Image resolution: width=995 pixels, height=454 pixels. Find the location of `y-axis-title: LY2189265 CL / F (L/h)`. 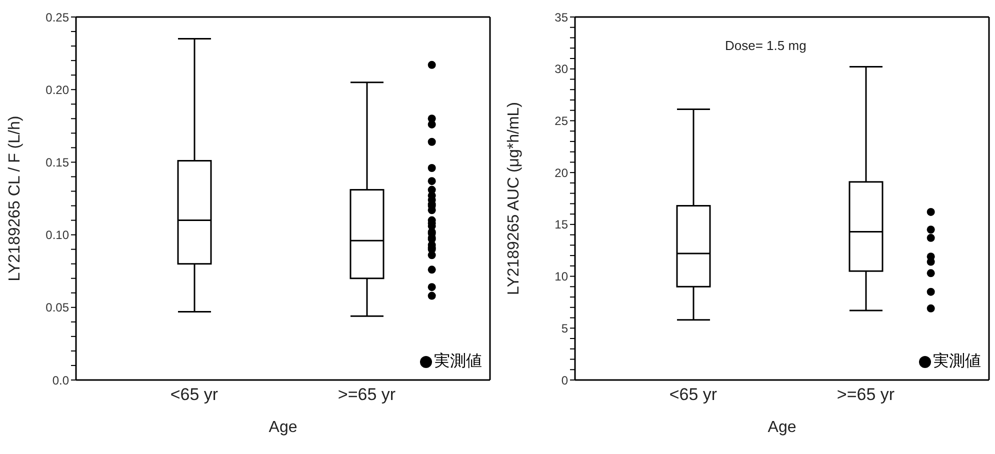

y-axis-title: LY2189265 CL / F (L/h) is located at coordinates (15, 199).